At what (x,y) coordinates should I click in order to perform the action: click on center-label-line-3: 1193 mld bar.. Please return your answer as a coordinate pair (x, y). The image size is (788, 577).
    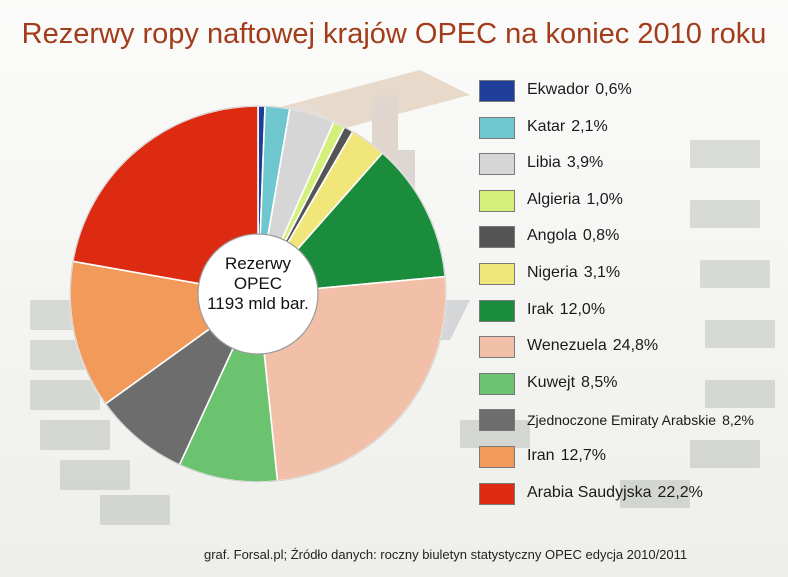
    Looking at the image, I should click on (258, 303).